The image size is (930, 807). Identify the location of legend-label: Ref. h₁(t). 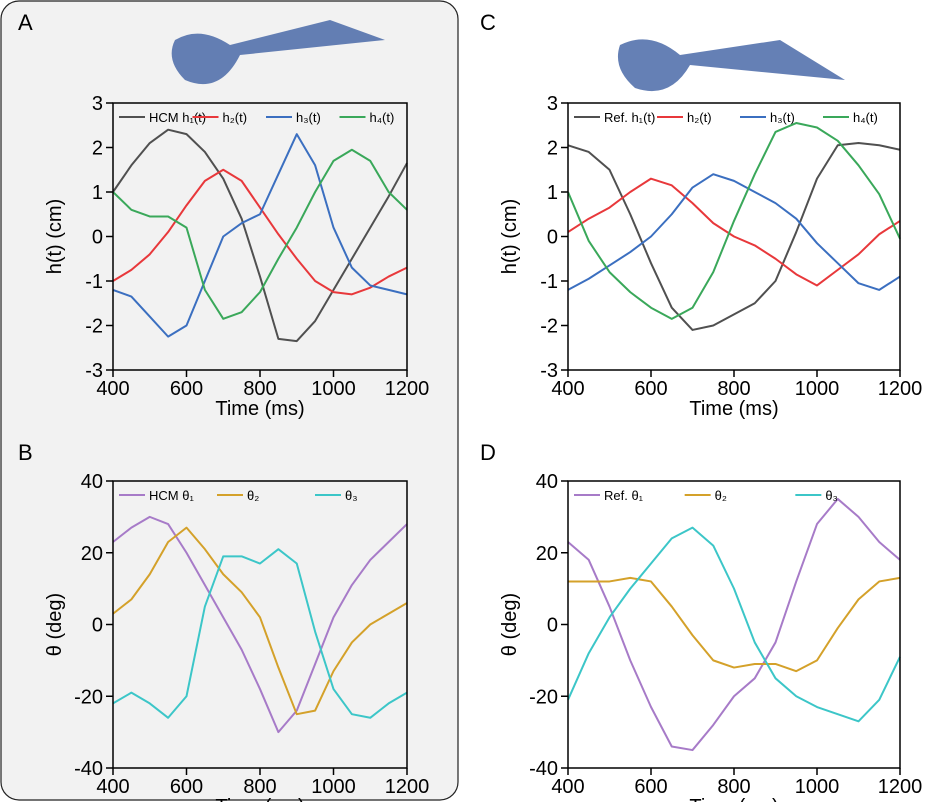
(629, 117).